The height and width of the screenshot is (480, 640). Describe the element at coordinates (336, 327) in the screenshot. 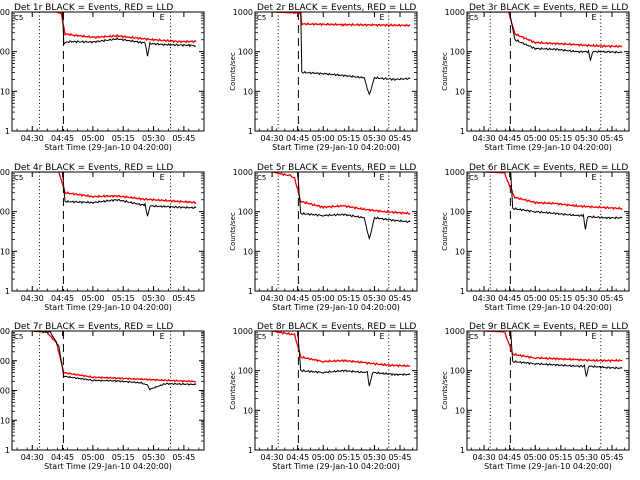

I see `panel-title: Det 8r BLACK = Events, RED = LLD` at that location.